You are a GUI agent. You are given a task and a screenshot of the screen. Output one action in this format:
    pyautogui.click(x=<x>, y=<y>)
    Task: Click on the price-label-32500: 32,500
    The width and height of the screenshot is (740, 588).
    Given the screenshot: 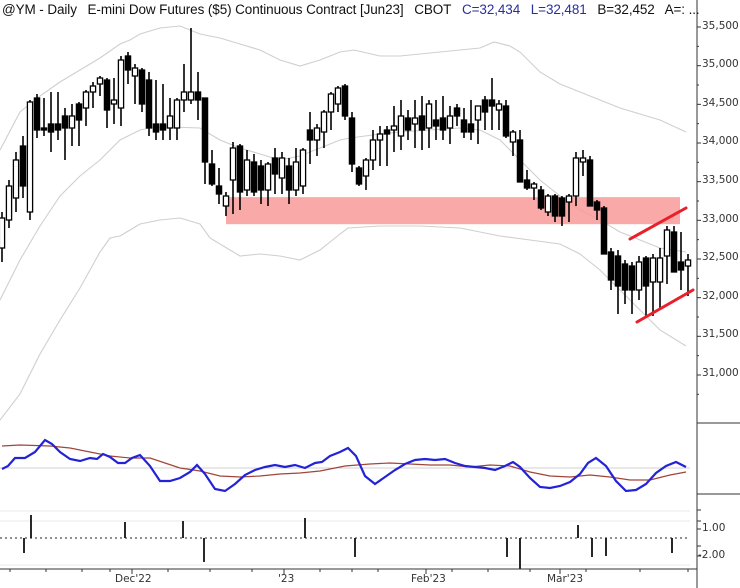 What is the action you would take?
    pyautogui.click(x=720, y=257)
    